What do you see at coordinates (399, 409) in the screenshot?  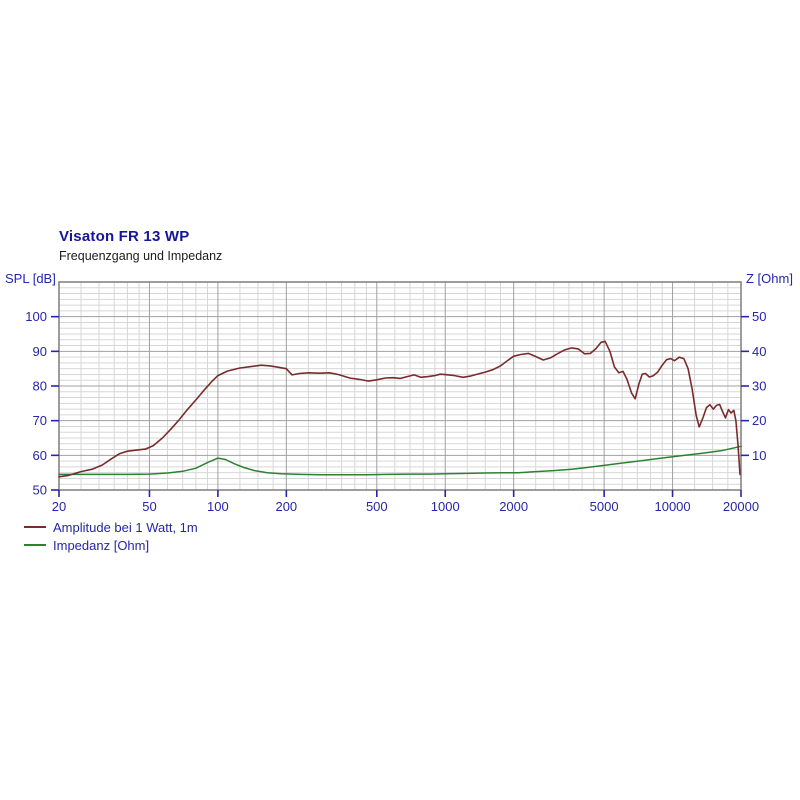 I see `amplitude-curve` at bounding box center [399, 409].